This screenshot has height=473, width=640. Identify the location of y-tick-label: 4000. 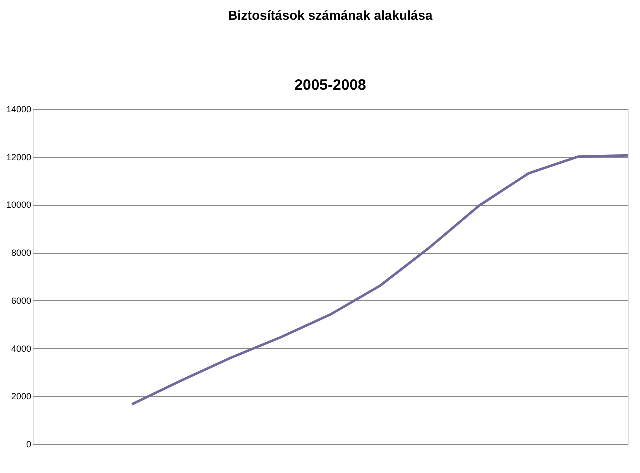
(21, 349).